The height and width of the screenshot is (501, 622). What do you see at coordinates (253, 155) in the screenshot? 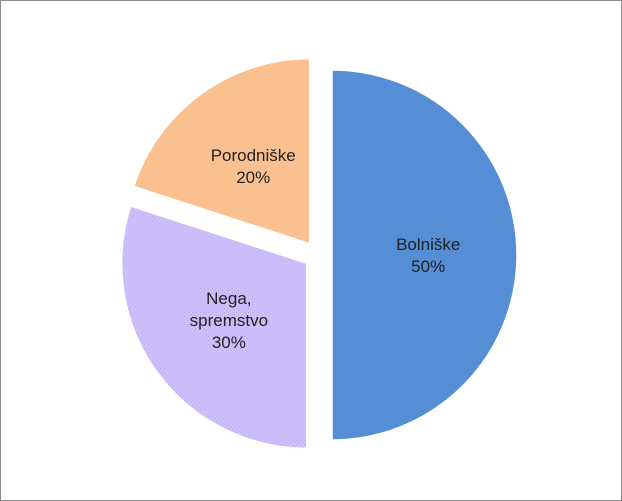
I see `pie-label-line: Porodniške` at bounding box center [253, 155].